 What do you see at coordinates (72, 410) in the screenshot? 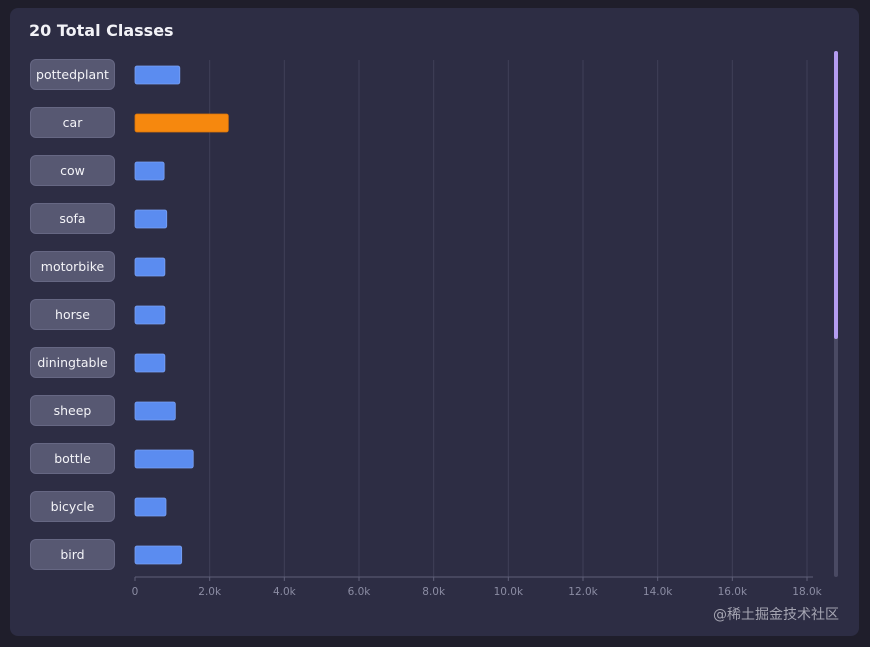
I see `category-chip-sheep: sheep` at bounding box center [72, 410].